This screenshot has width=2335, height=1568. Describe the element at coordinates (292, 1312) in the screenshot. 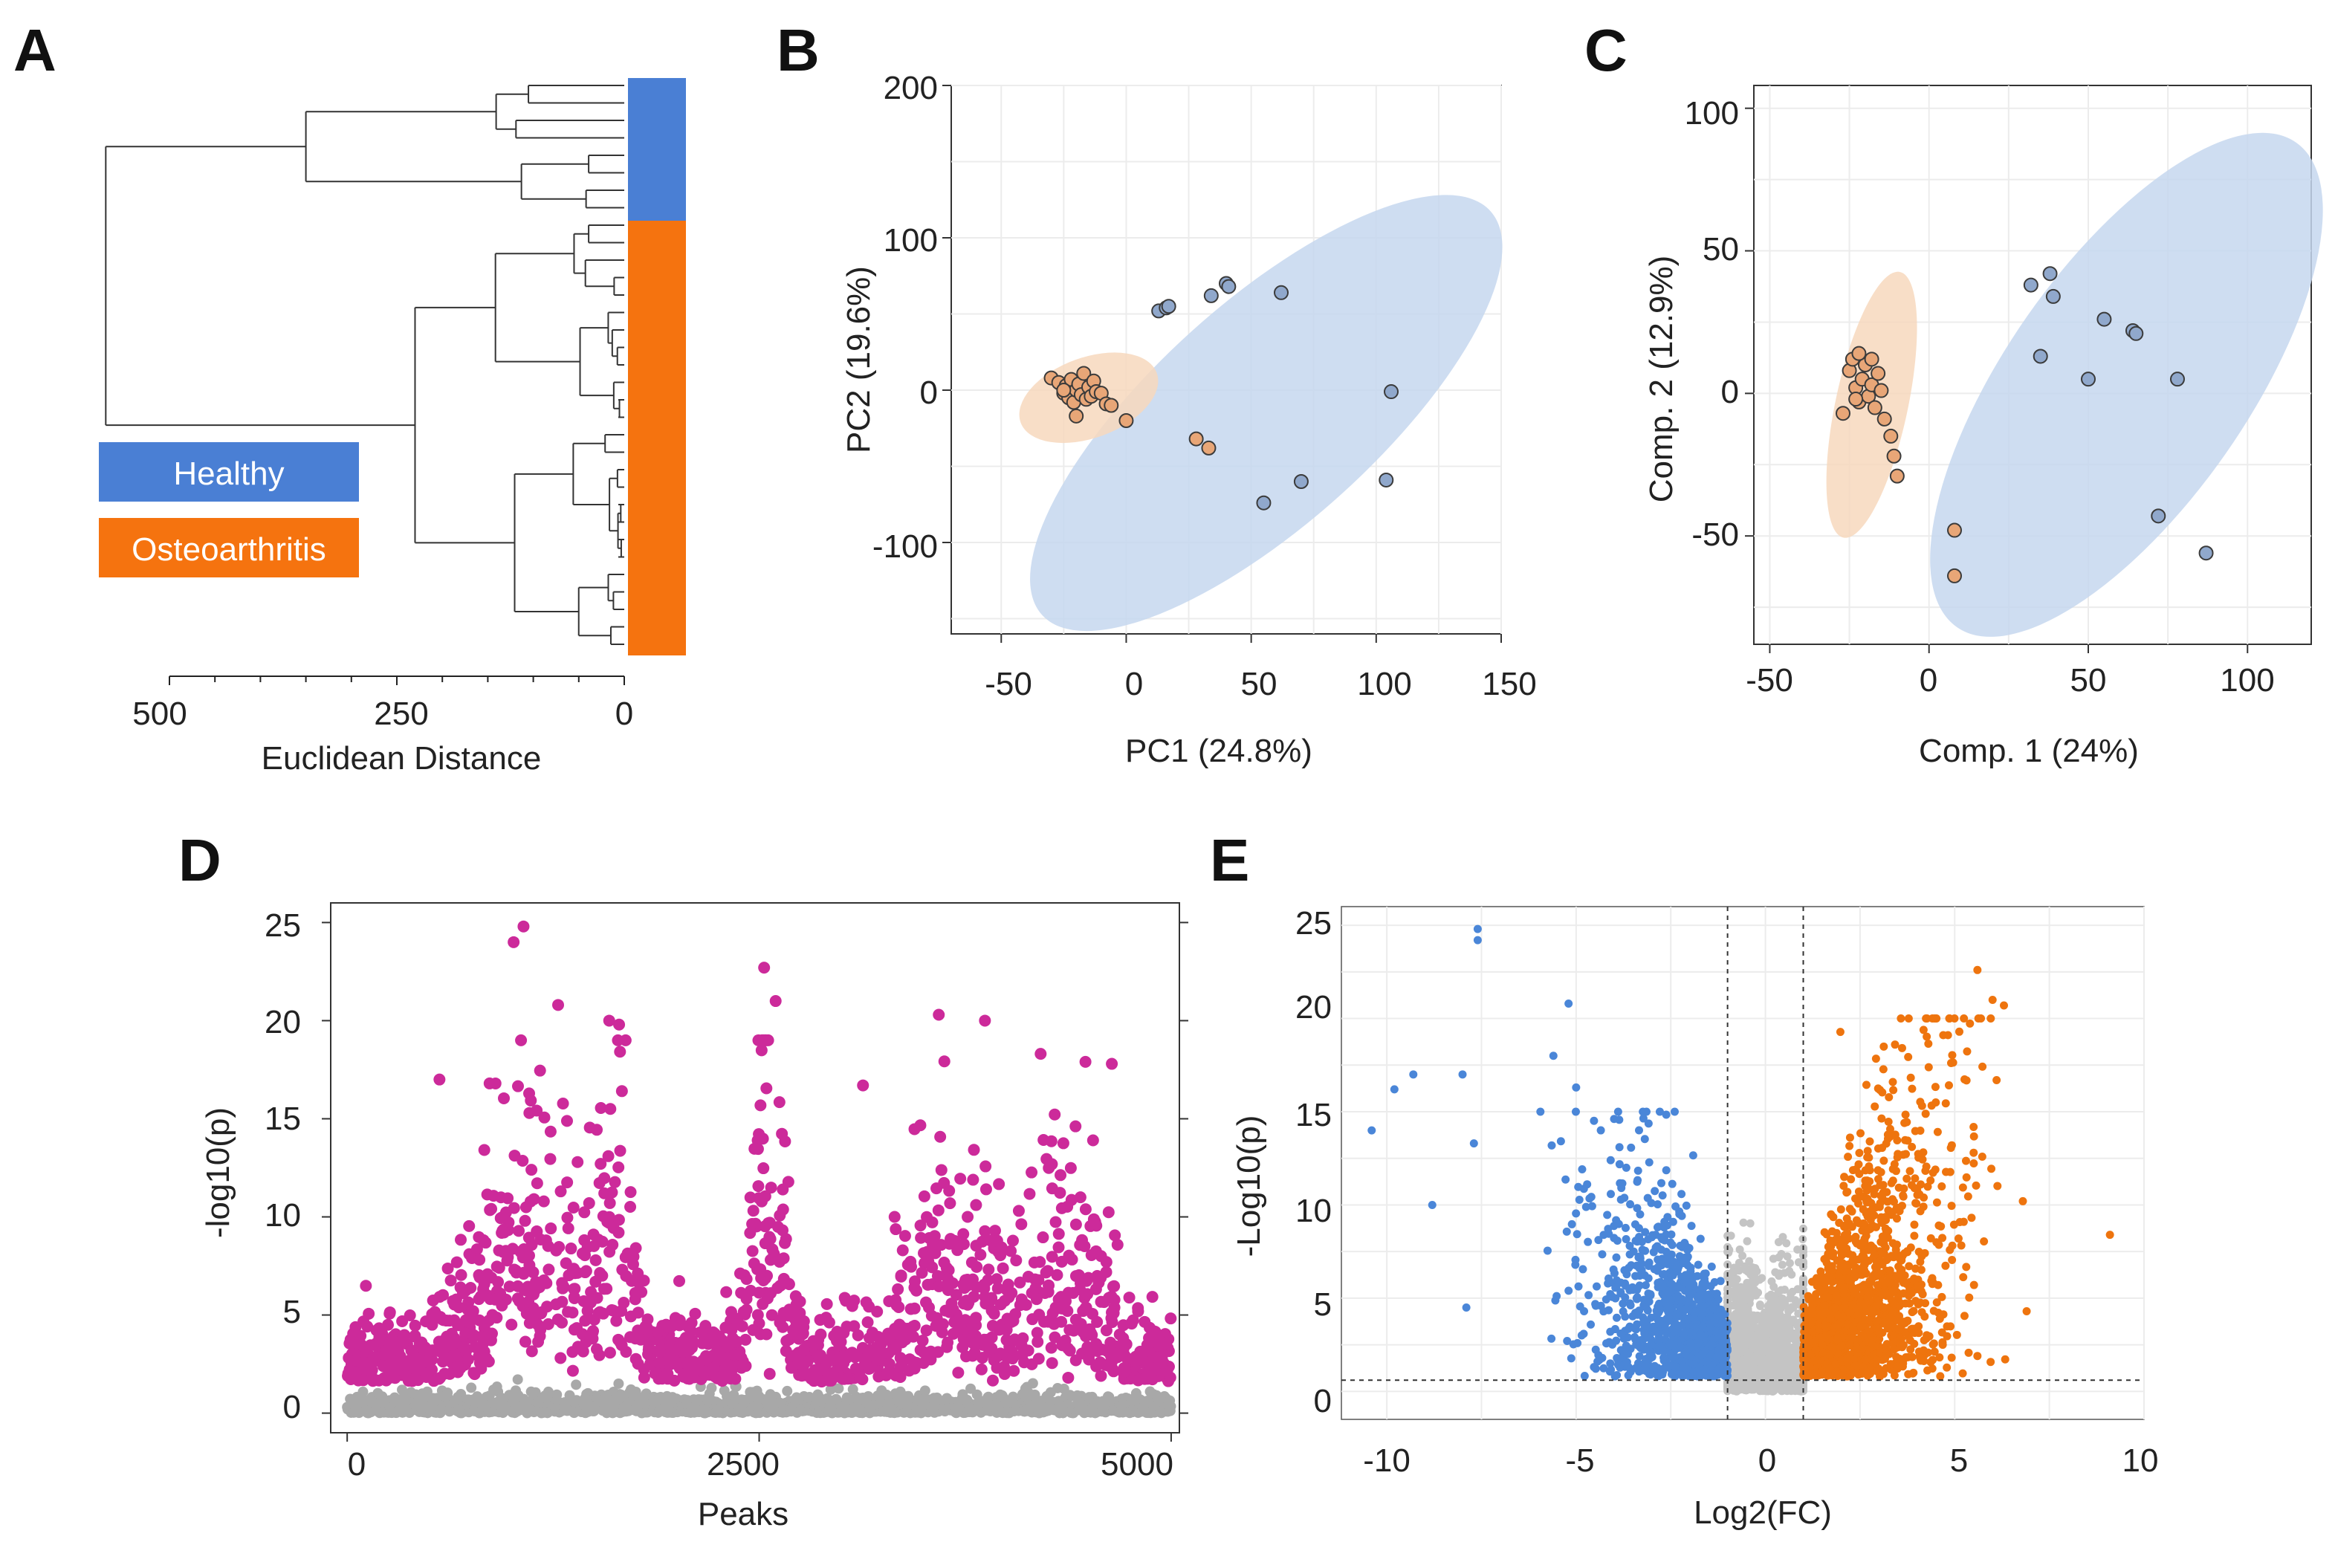

I see `y-tick-label: 5` at that location.